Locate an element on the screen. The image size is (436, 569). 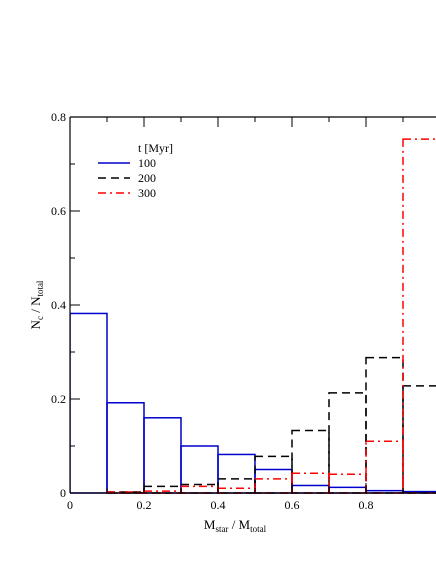
legend-label-100: 100 is located at coordinates (147, 163).